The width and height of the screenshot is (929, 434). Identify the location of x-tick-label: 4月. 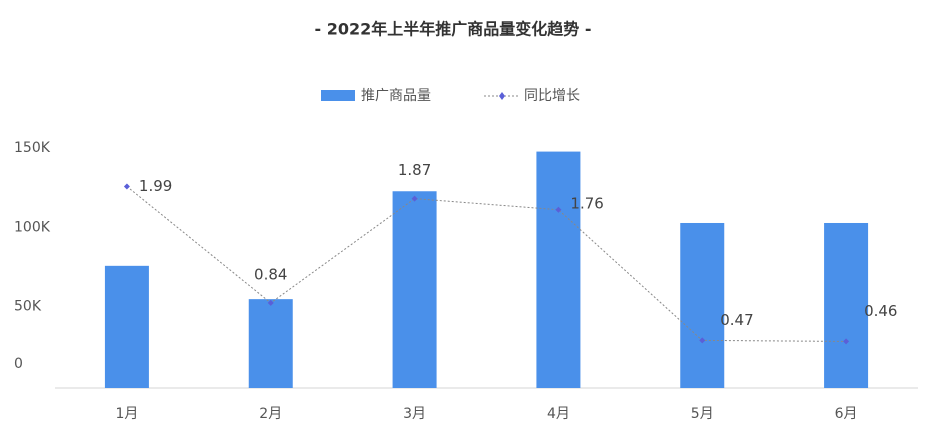
(558, 414).